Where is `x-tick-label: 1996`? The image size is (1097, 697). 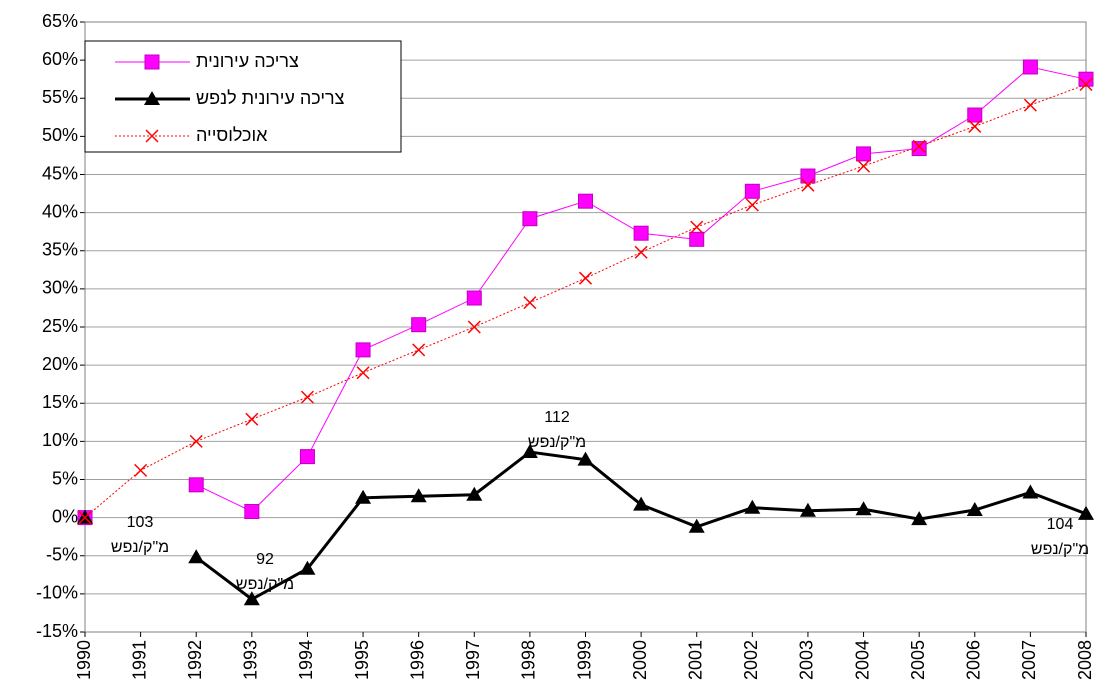
x-tick-label: 1996 is located at coordinates (417, 660).